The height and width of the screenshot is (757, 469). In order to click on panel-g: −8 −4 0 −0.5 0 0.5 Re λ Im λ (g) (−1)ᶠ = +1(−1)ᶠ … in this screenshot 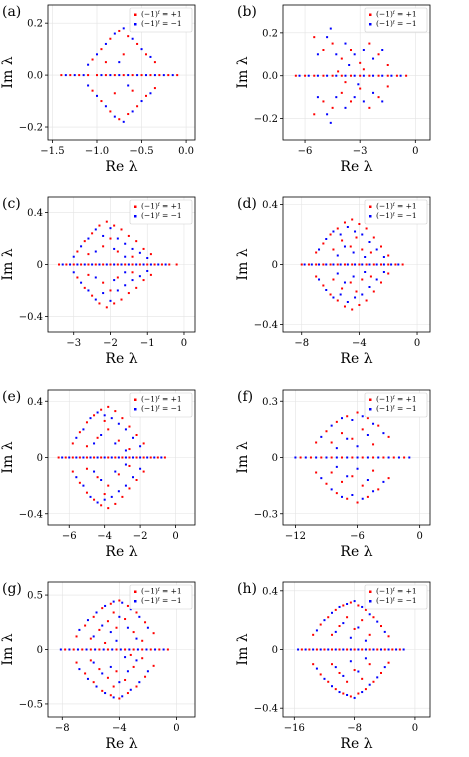, I will do `click(98, 666)`.